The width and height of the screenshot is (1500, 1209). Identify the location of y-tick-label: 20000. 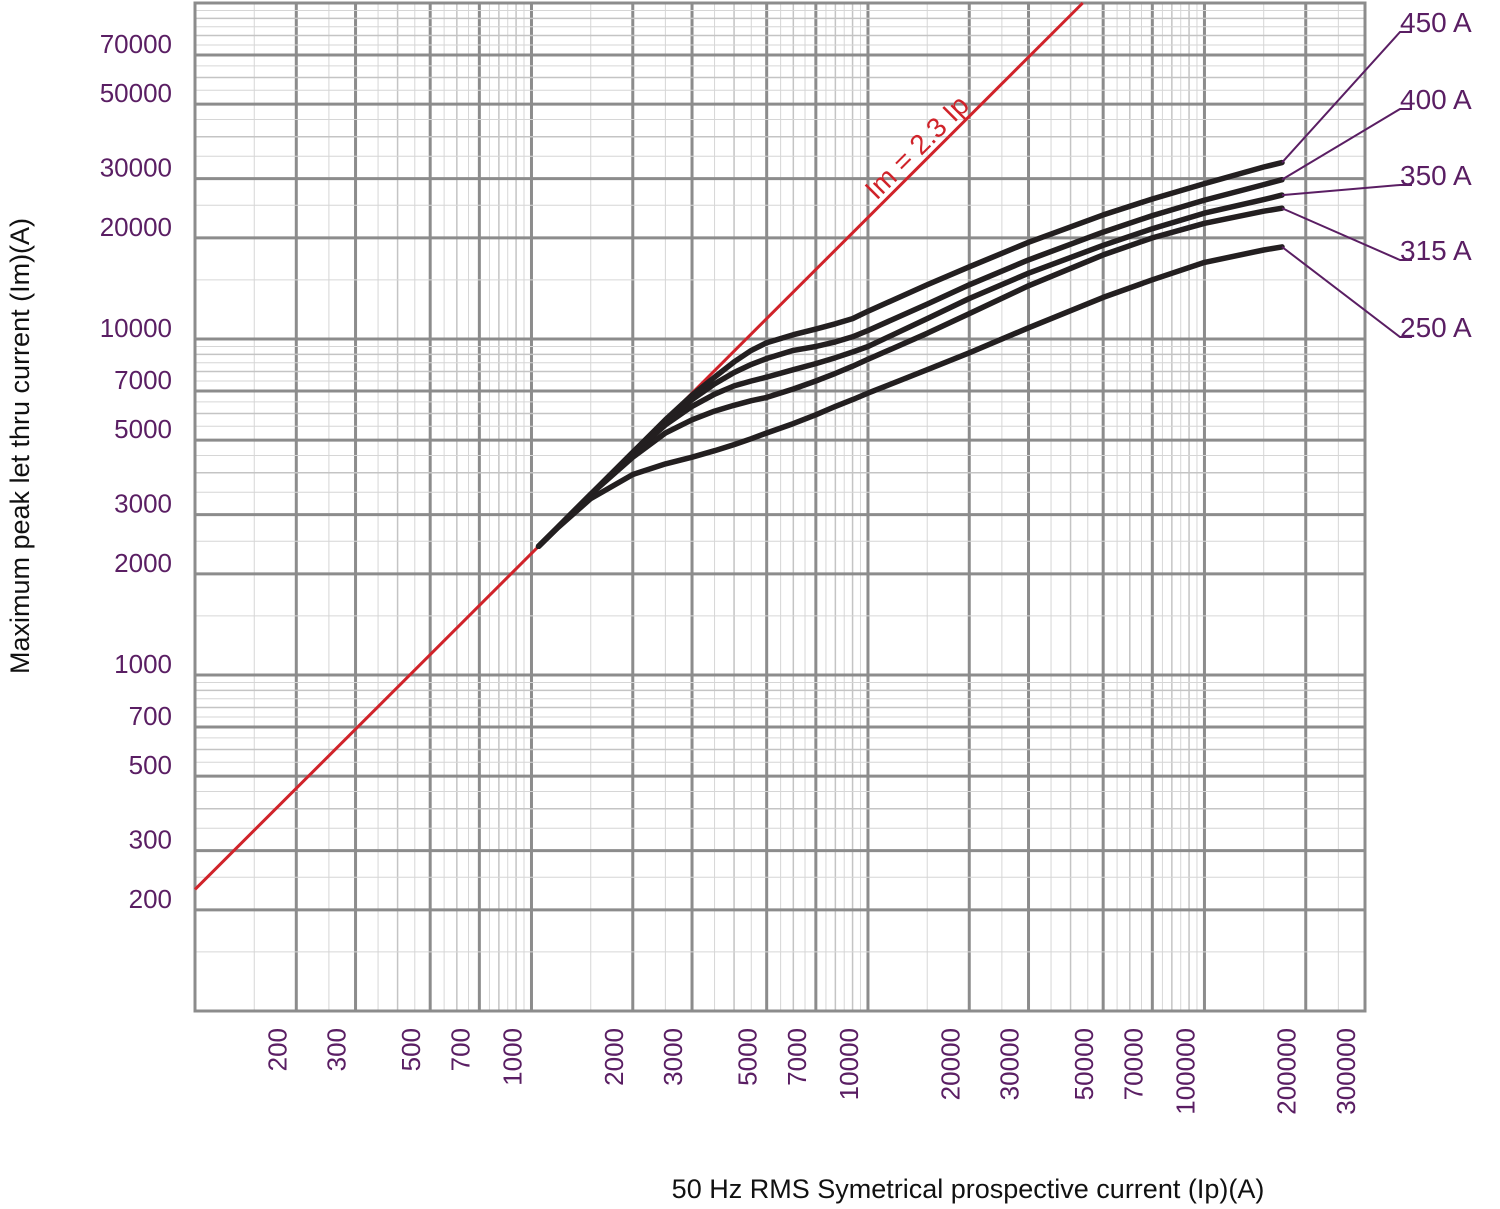
(136, 227).